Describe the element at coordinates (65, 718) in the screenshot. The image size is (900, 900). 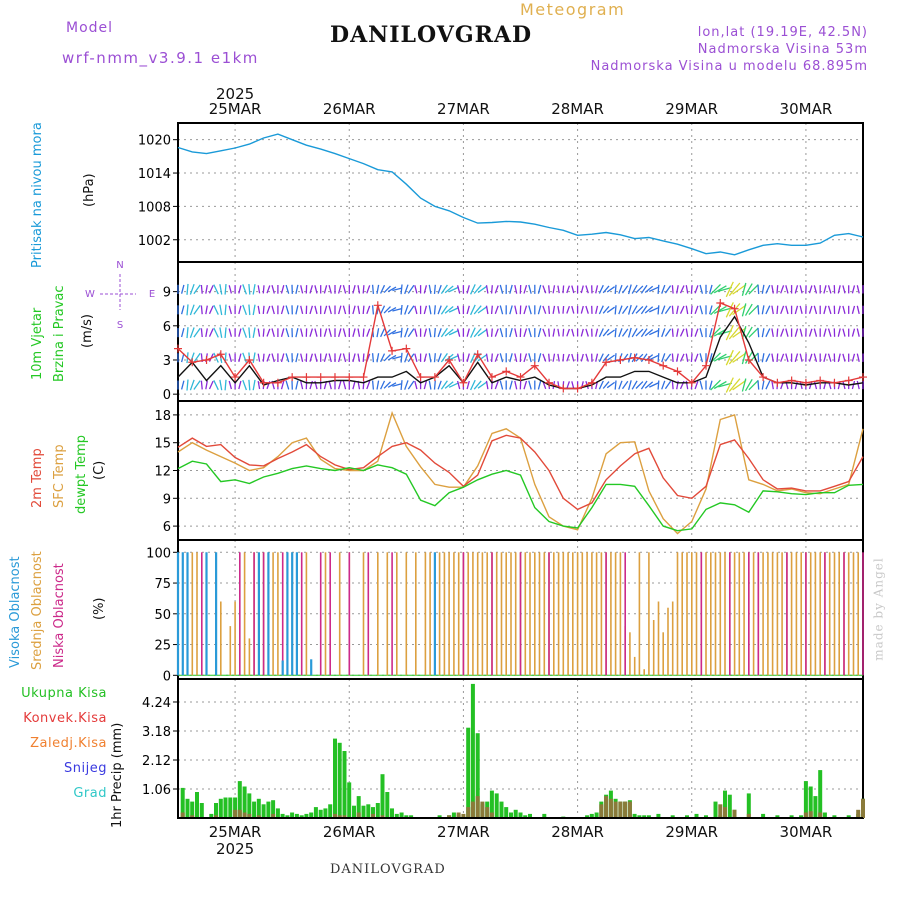
I see `legend-conv-rain: Konvek.Kisa` at that location.